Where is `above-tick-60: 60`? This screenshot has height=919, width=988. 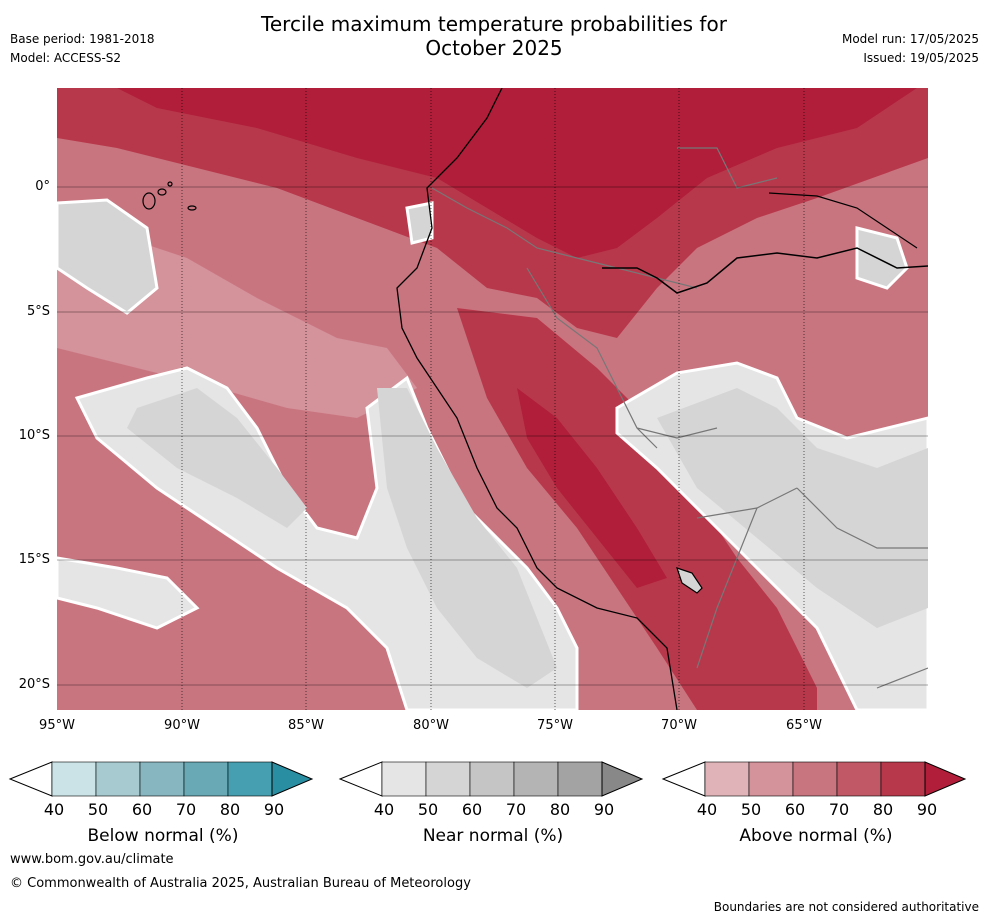 above-tick-60: 60 is located at coordinates (795, 809).